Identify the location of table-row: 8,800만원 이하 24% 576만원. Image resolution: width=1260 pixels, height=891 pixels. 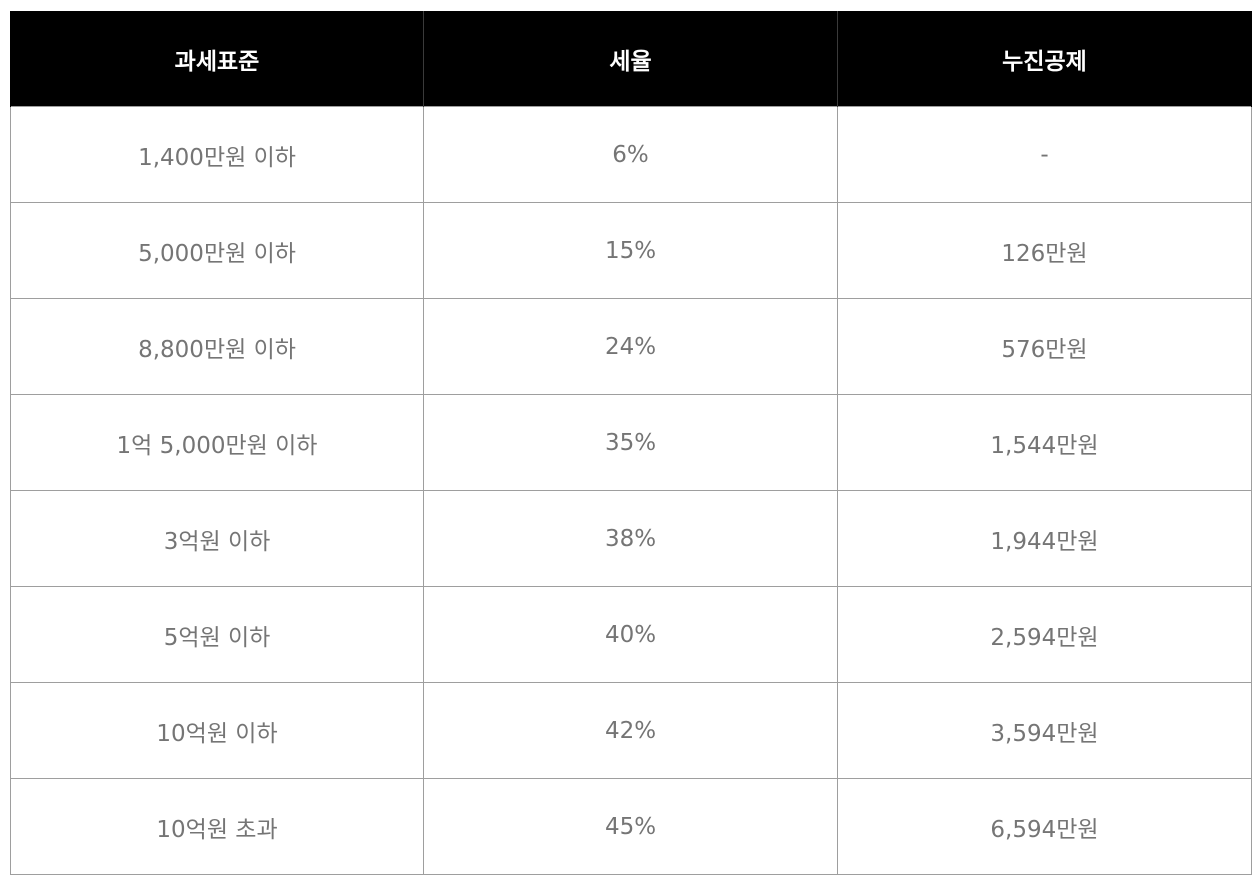
(631, 346).